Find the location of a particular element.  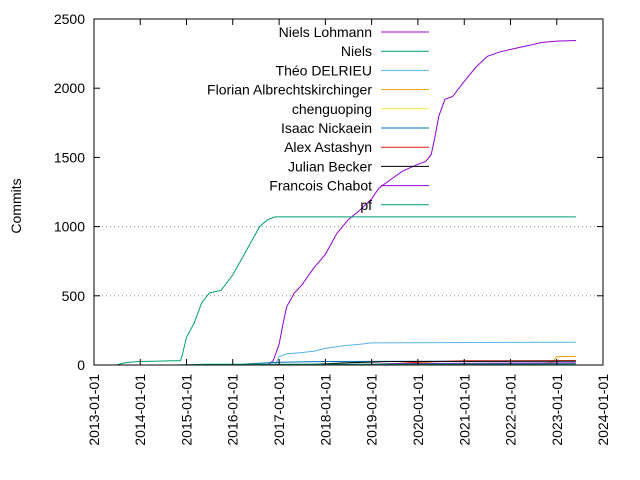

y-axis-title: Commits is located at coordinates (16, 205).